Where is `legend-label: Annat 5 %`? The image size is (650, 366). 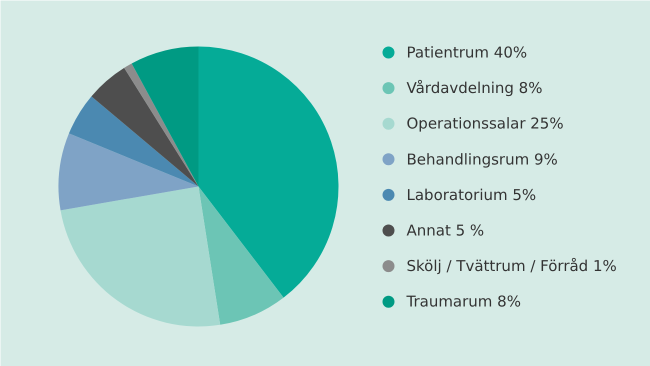 legend-label: Annat 5 % is located at coordinates (445, 231).